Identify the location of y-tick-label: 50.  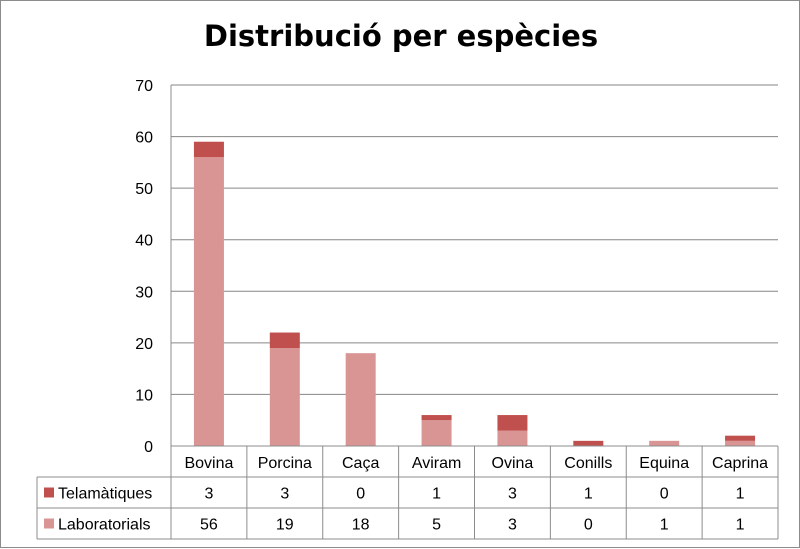
(144, 189).